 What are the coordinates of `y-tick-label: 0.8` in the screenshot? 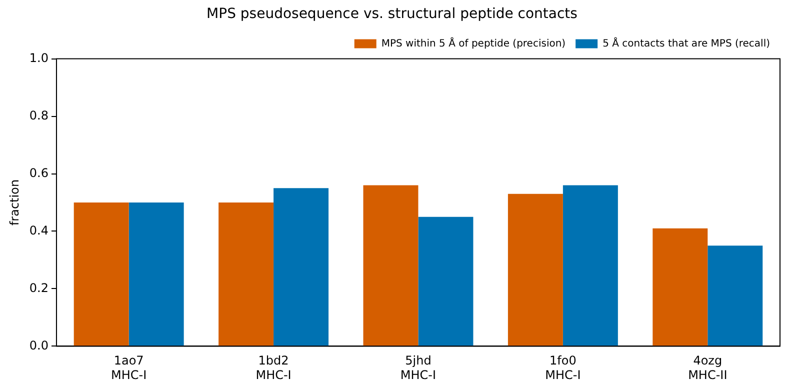 It's located at (38, 115).